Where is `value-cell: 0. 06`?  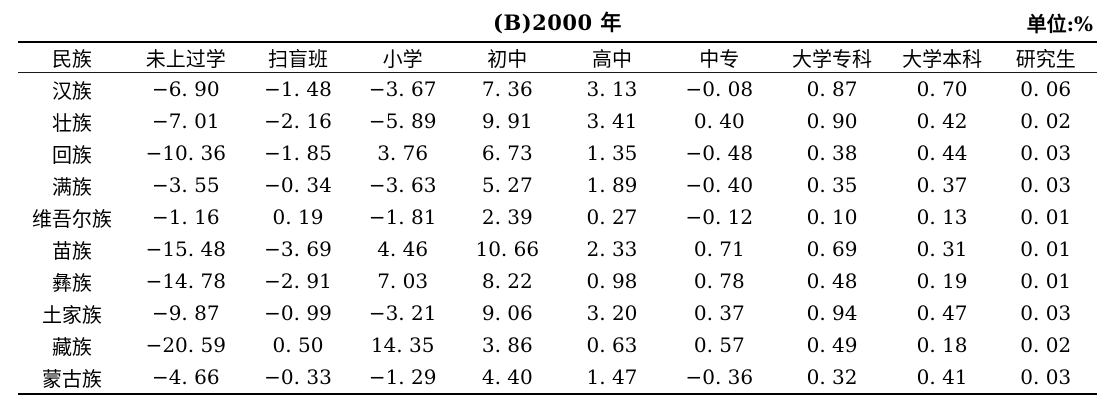
value-cell: 0. 06 is located at coordinates (1046, 89).